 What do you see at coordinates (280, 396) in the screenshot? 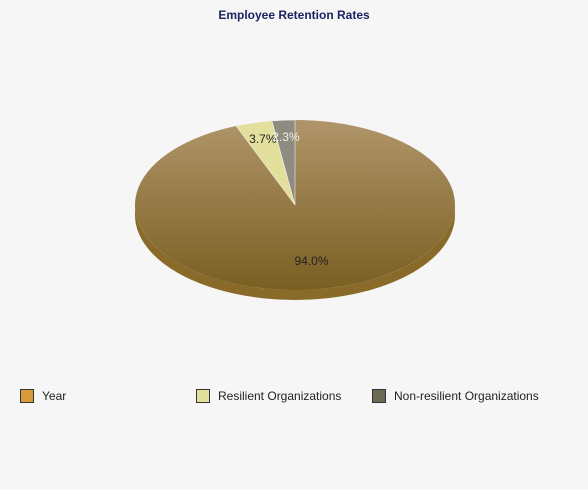
I see `legend-label-resilient: Resilient Organizations` at bounding box center [280, 396].